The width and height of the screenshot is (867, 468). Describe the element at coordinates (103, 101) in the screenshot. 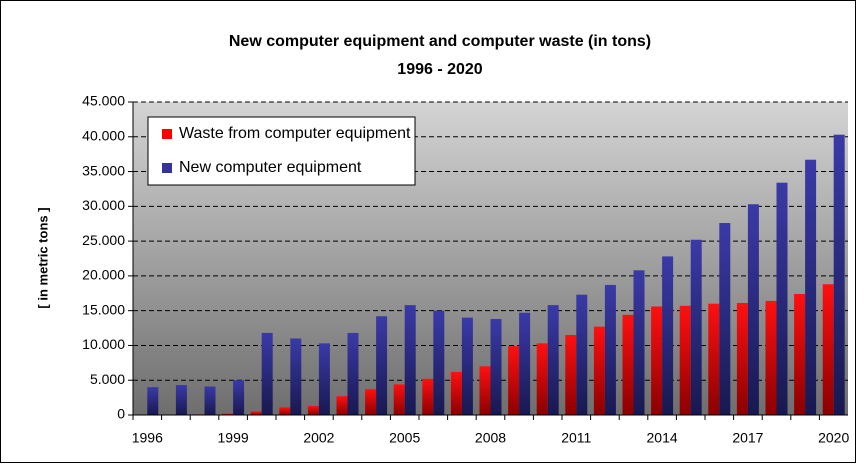

I see `y-tick-label: 45.000` at that location.